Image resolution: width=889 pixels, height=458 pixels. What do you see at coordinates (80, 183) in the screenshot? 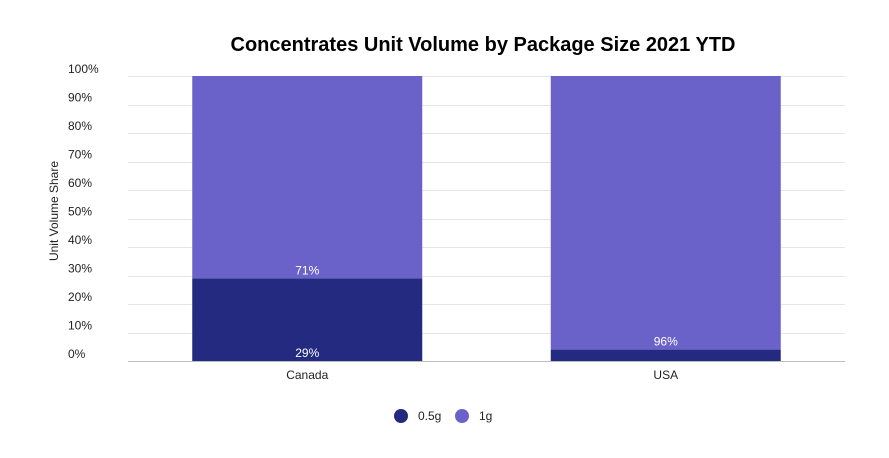
I see `y-tick-label: 60%` at bounding box center [80, 183].